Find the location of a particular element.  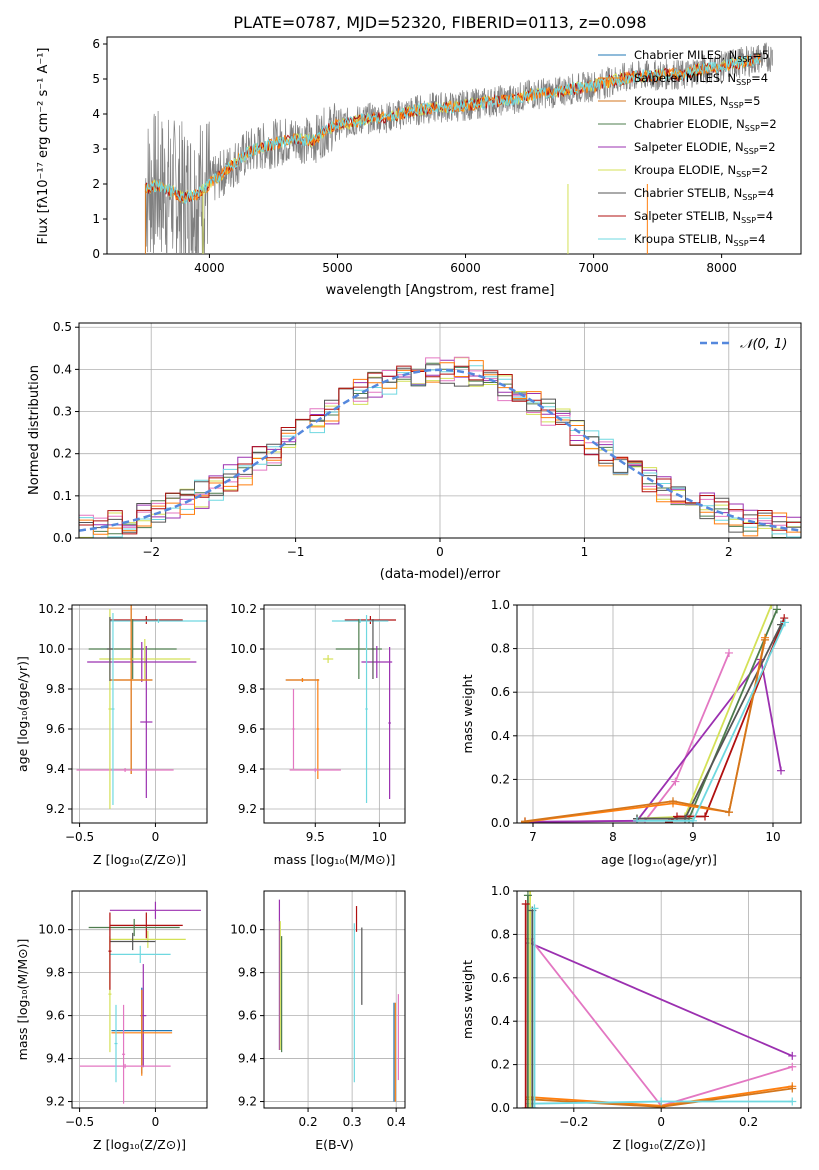

spectrum-legend-label: Salpeter ELODIE, NSSP=2 is located at coordinates (705, 148).